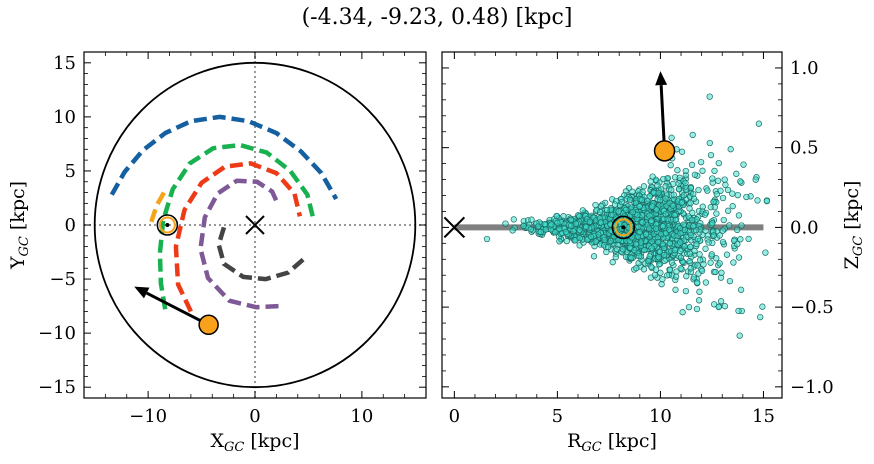 This screenshot has height=464, width=874. Describe the element at coordinates (454, 416) in the screenshot. I see `right-x-tick-label: 0` at that location.